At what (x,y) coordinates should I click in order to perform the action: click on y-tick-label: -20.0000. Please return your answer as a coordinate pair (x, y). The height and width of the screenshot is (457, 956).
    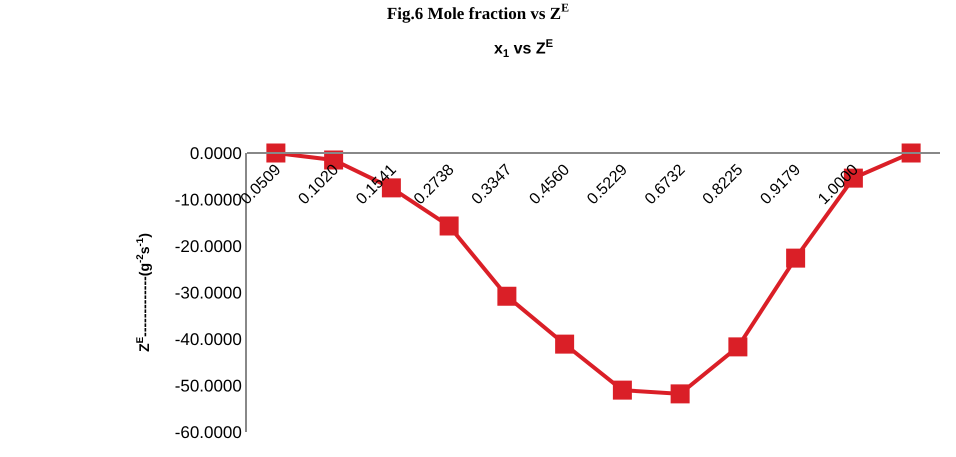
    Looking at the image, I should click on (208, 246).